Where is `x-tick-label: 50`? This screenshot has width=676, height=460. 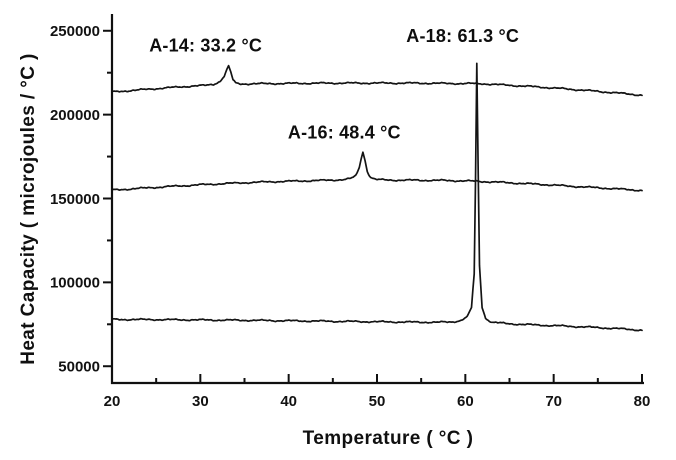 x-tick-label: 50 is located at coordinates (377, 401).